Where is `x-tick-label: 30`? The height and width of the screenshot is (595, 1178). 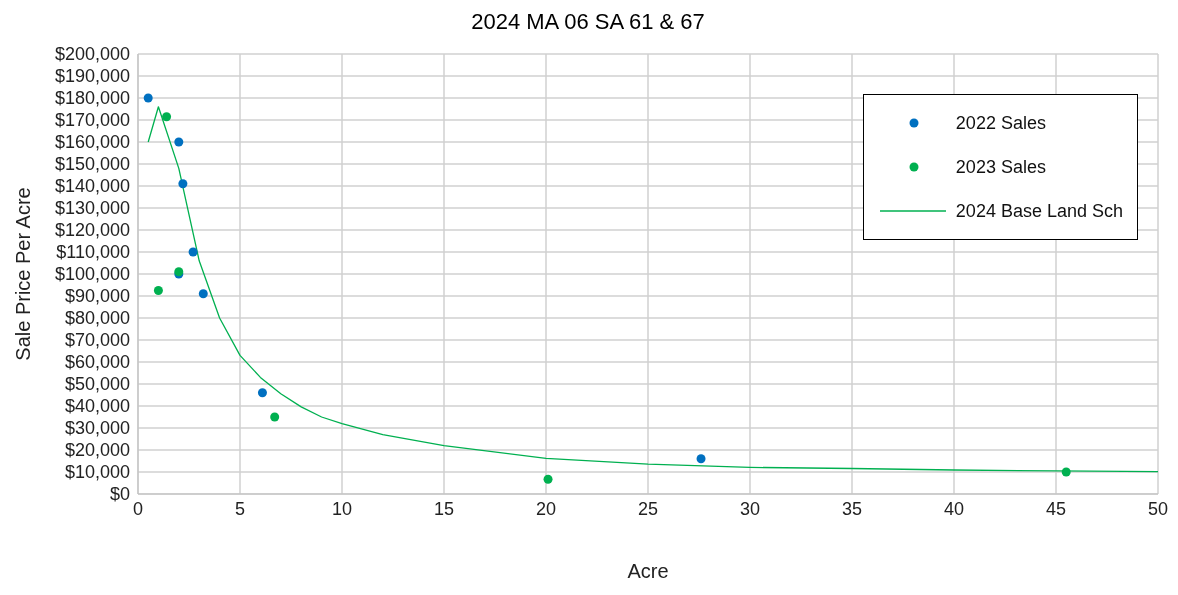 x-tick-label: 30 is located at coordinates (750, 508).